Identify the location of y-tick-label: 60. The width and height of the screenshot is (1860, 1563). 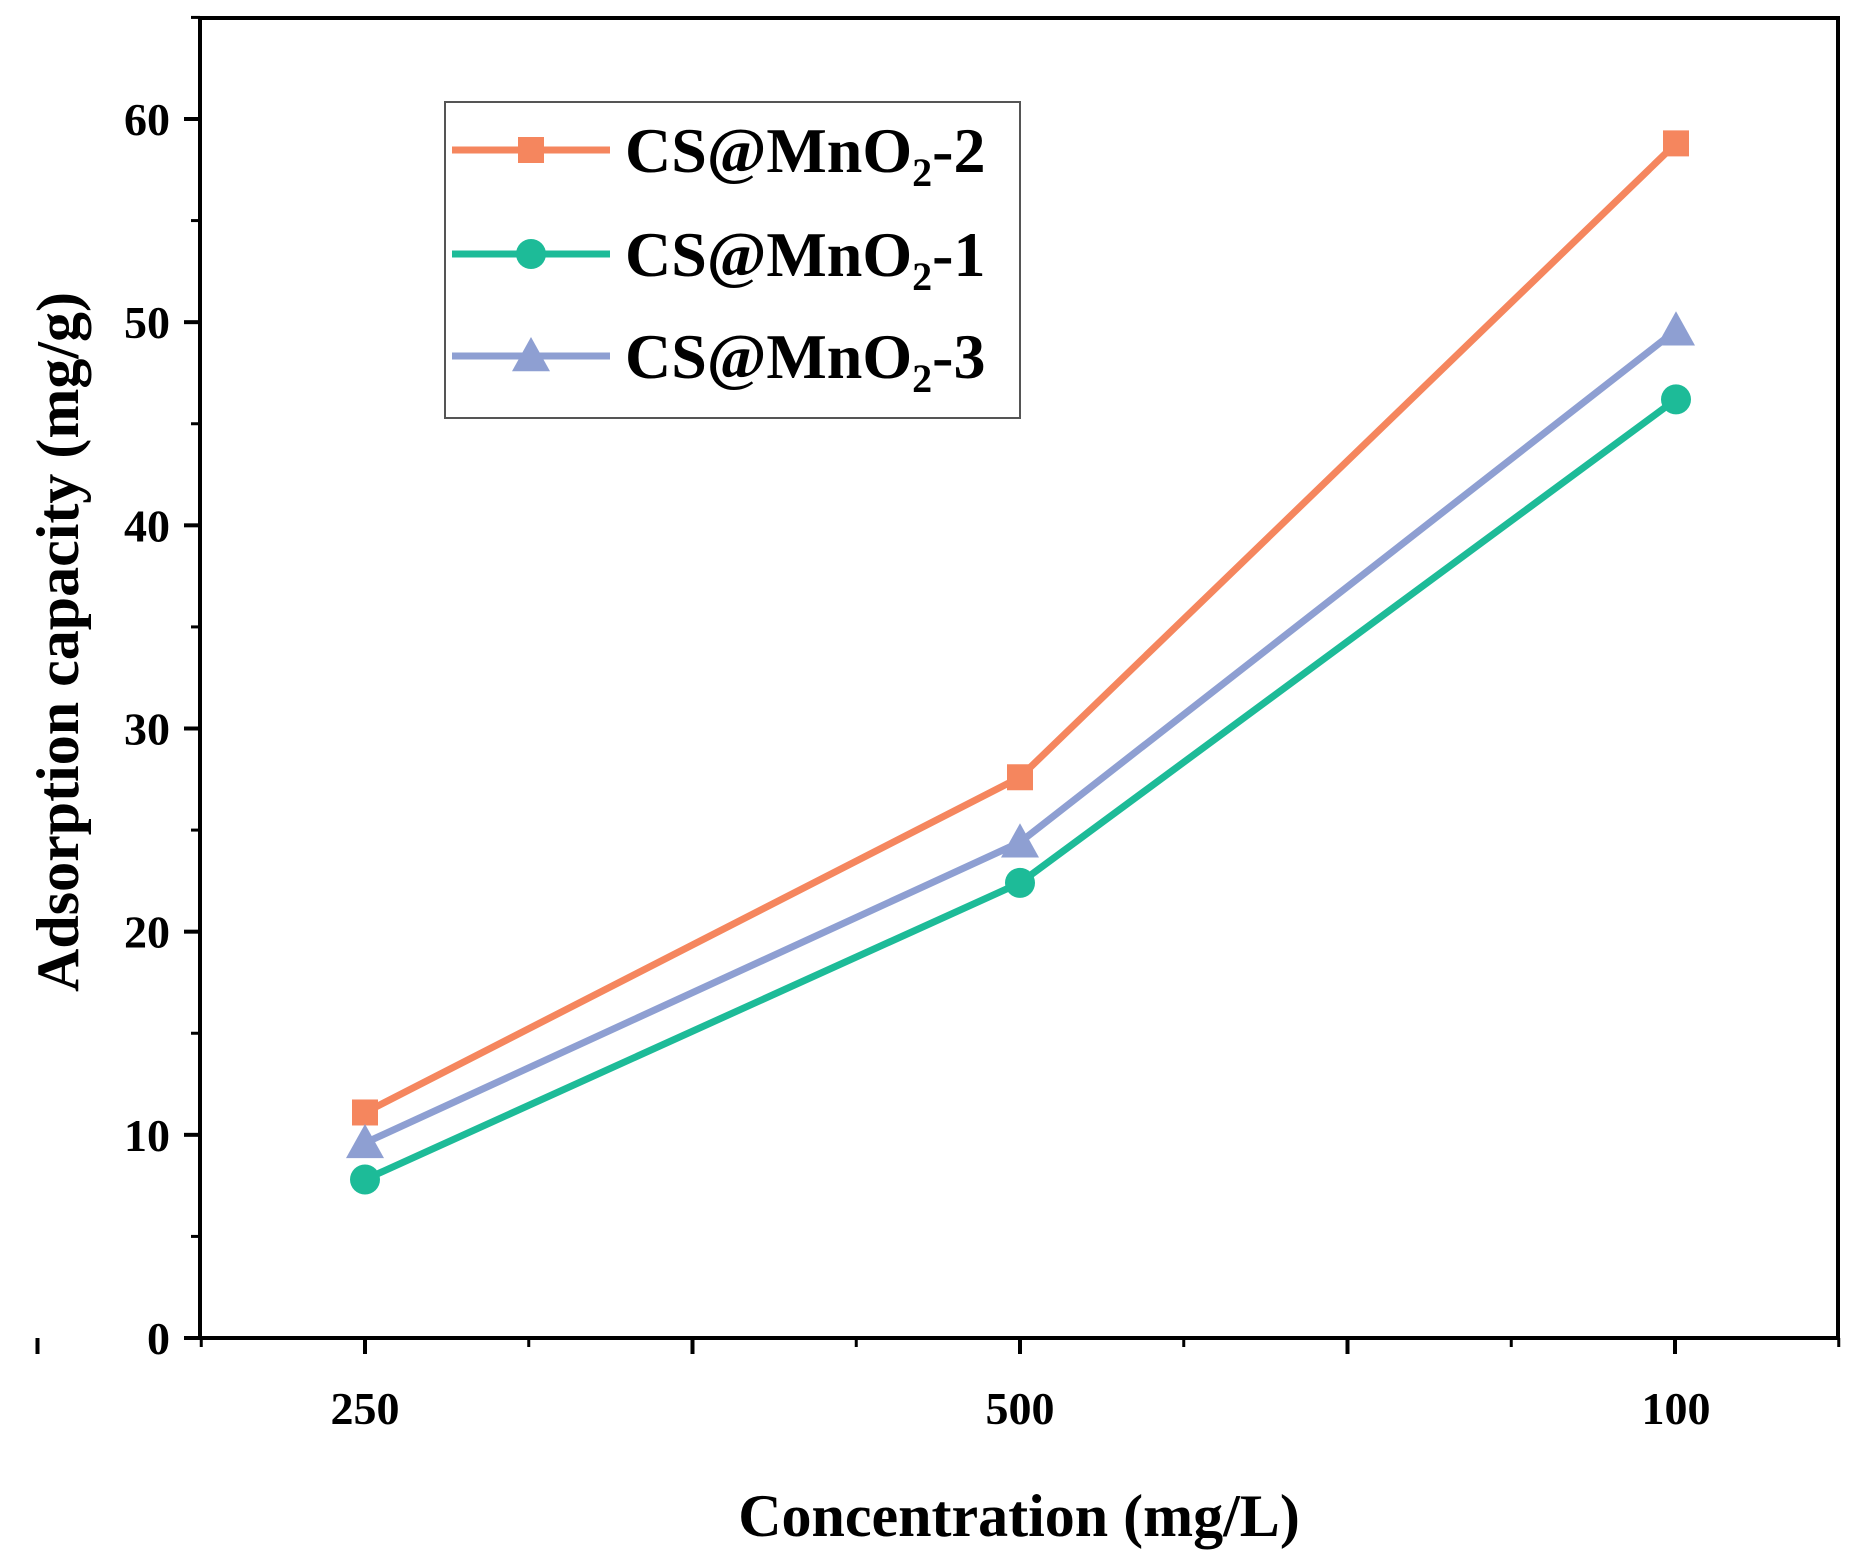
(147, 119).